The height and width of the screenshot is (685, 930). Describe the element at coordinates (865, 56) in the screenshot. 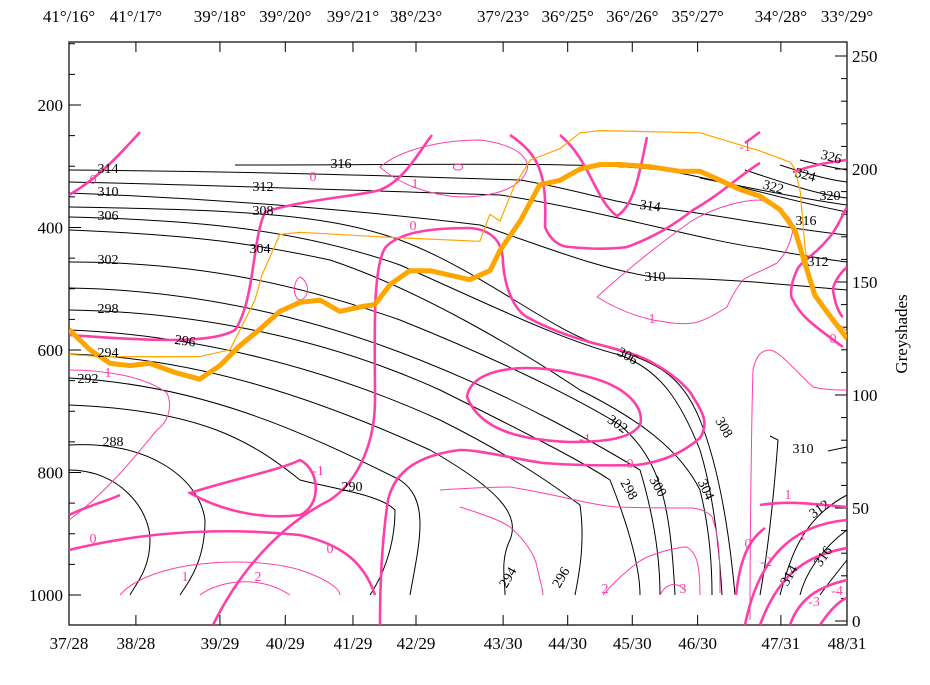

I see `greyshades-tick-label: 250` at that location.